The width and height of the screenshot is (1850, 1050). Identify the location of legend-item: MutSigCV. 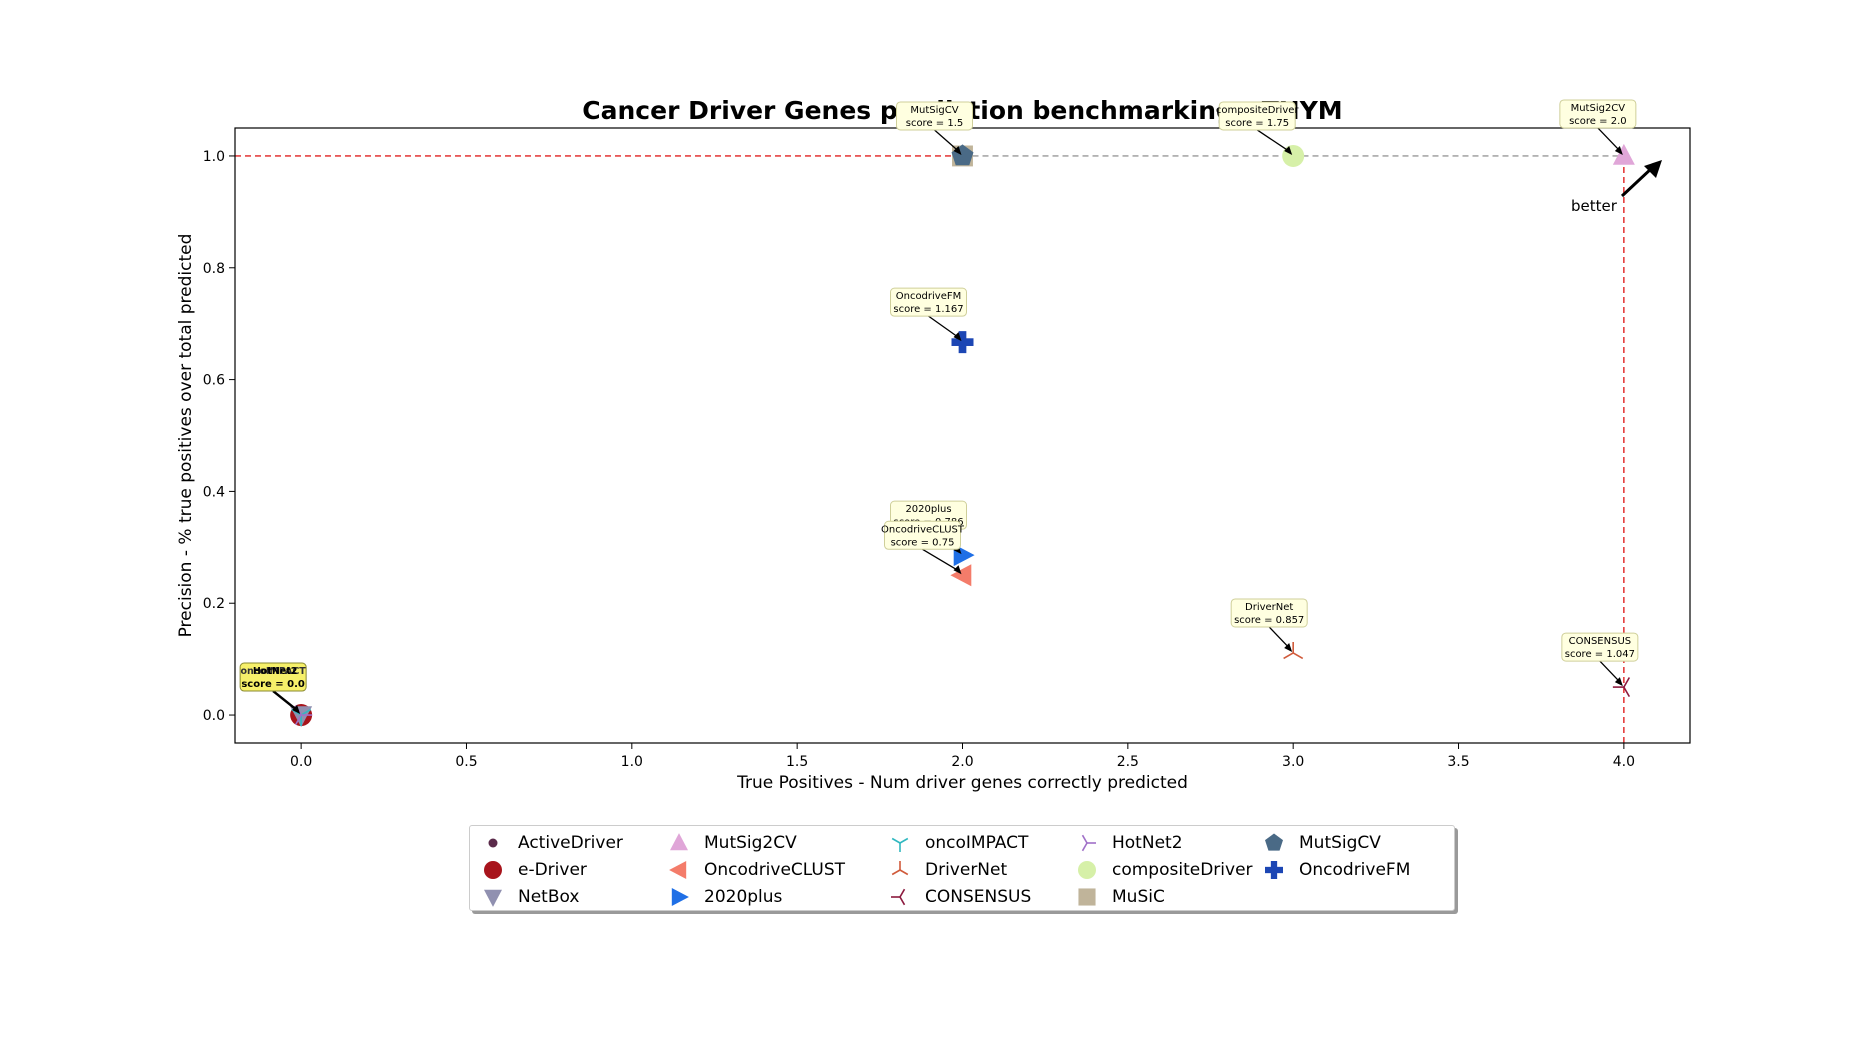
(1319, 843).